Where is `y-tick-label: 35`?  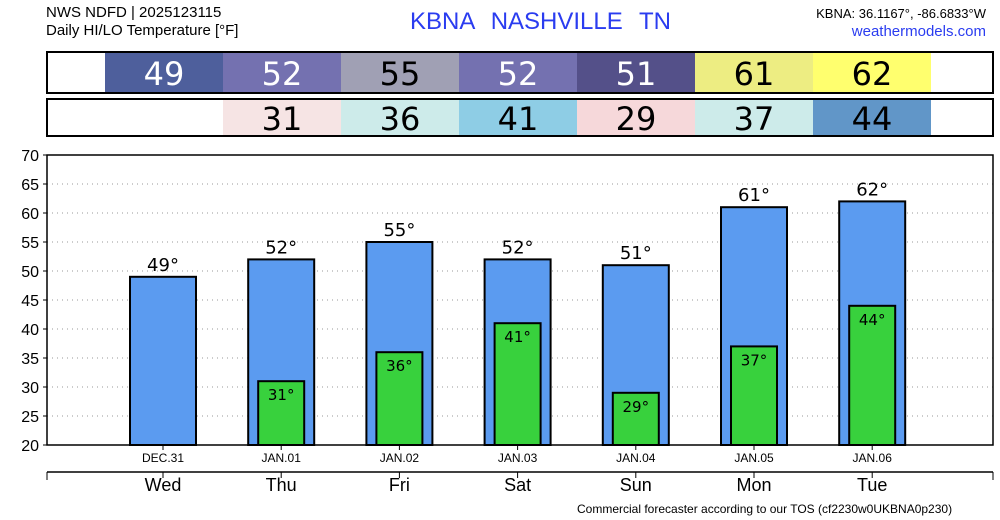 y-tick-label: 35 is located at coordinates (30, 359).